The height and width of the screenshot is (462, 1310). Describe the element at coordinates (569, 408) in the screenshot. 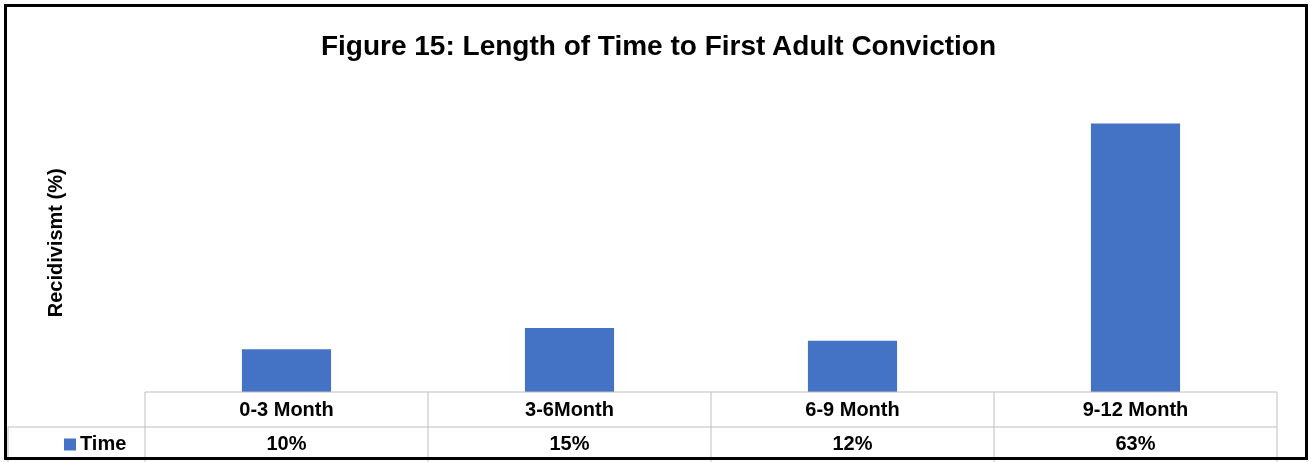

I see `x-tick-label: 3-6Month` at that location.